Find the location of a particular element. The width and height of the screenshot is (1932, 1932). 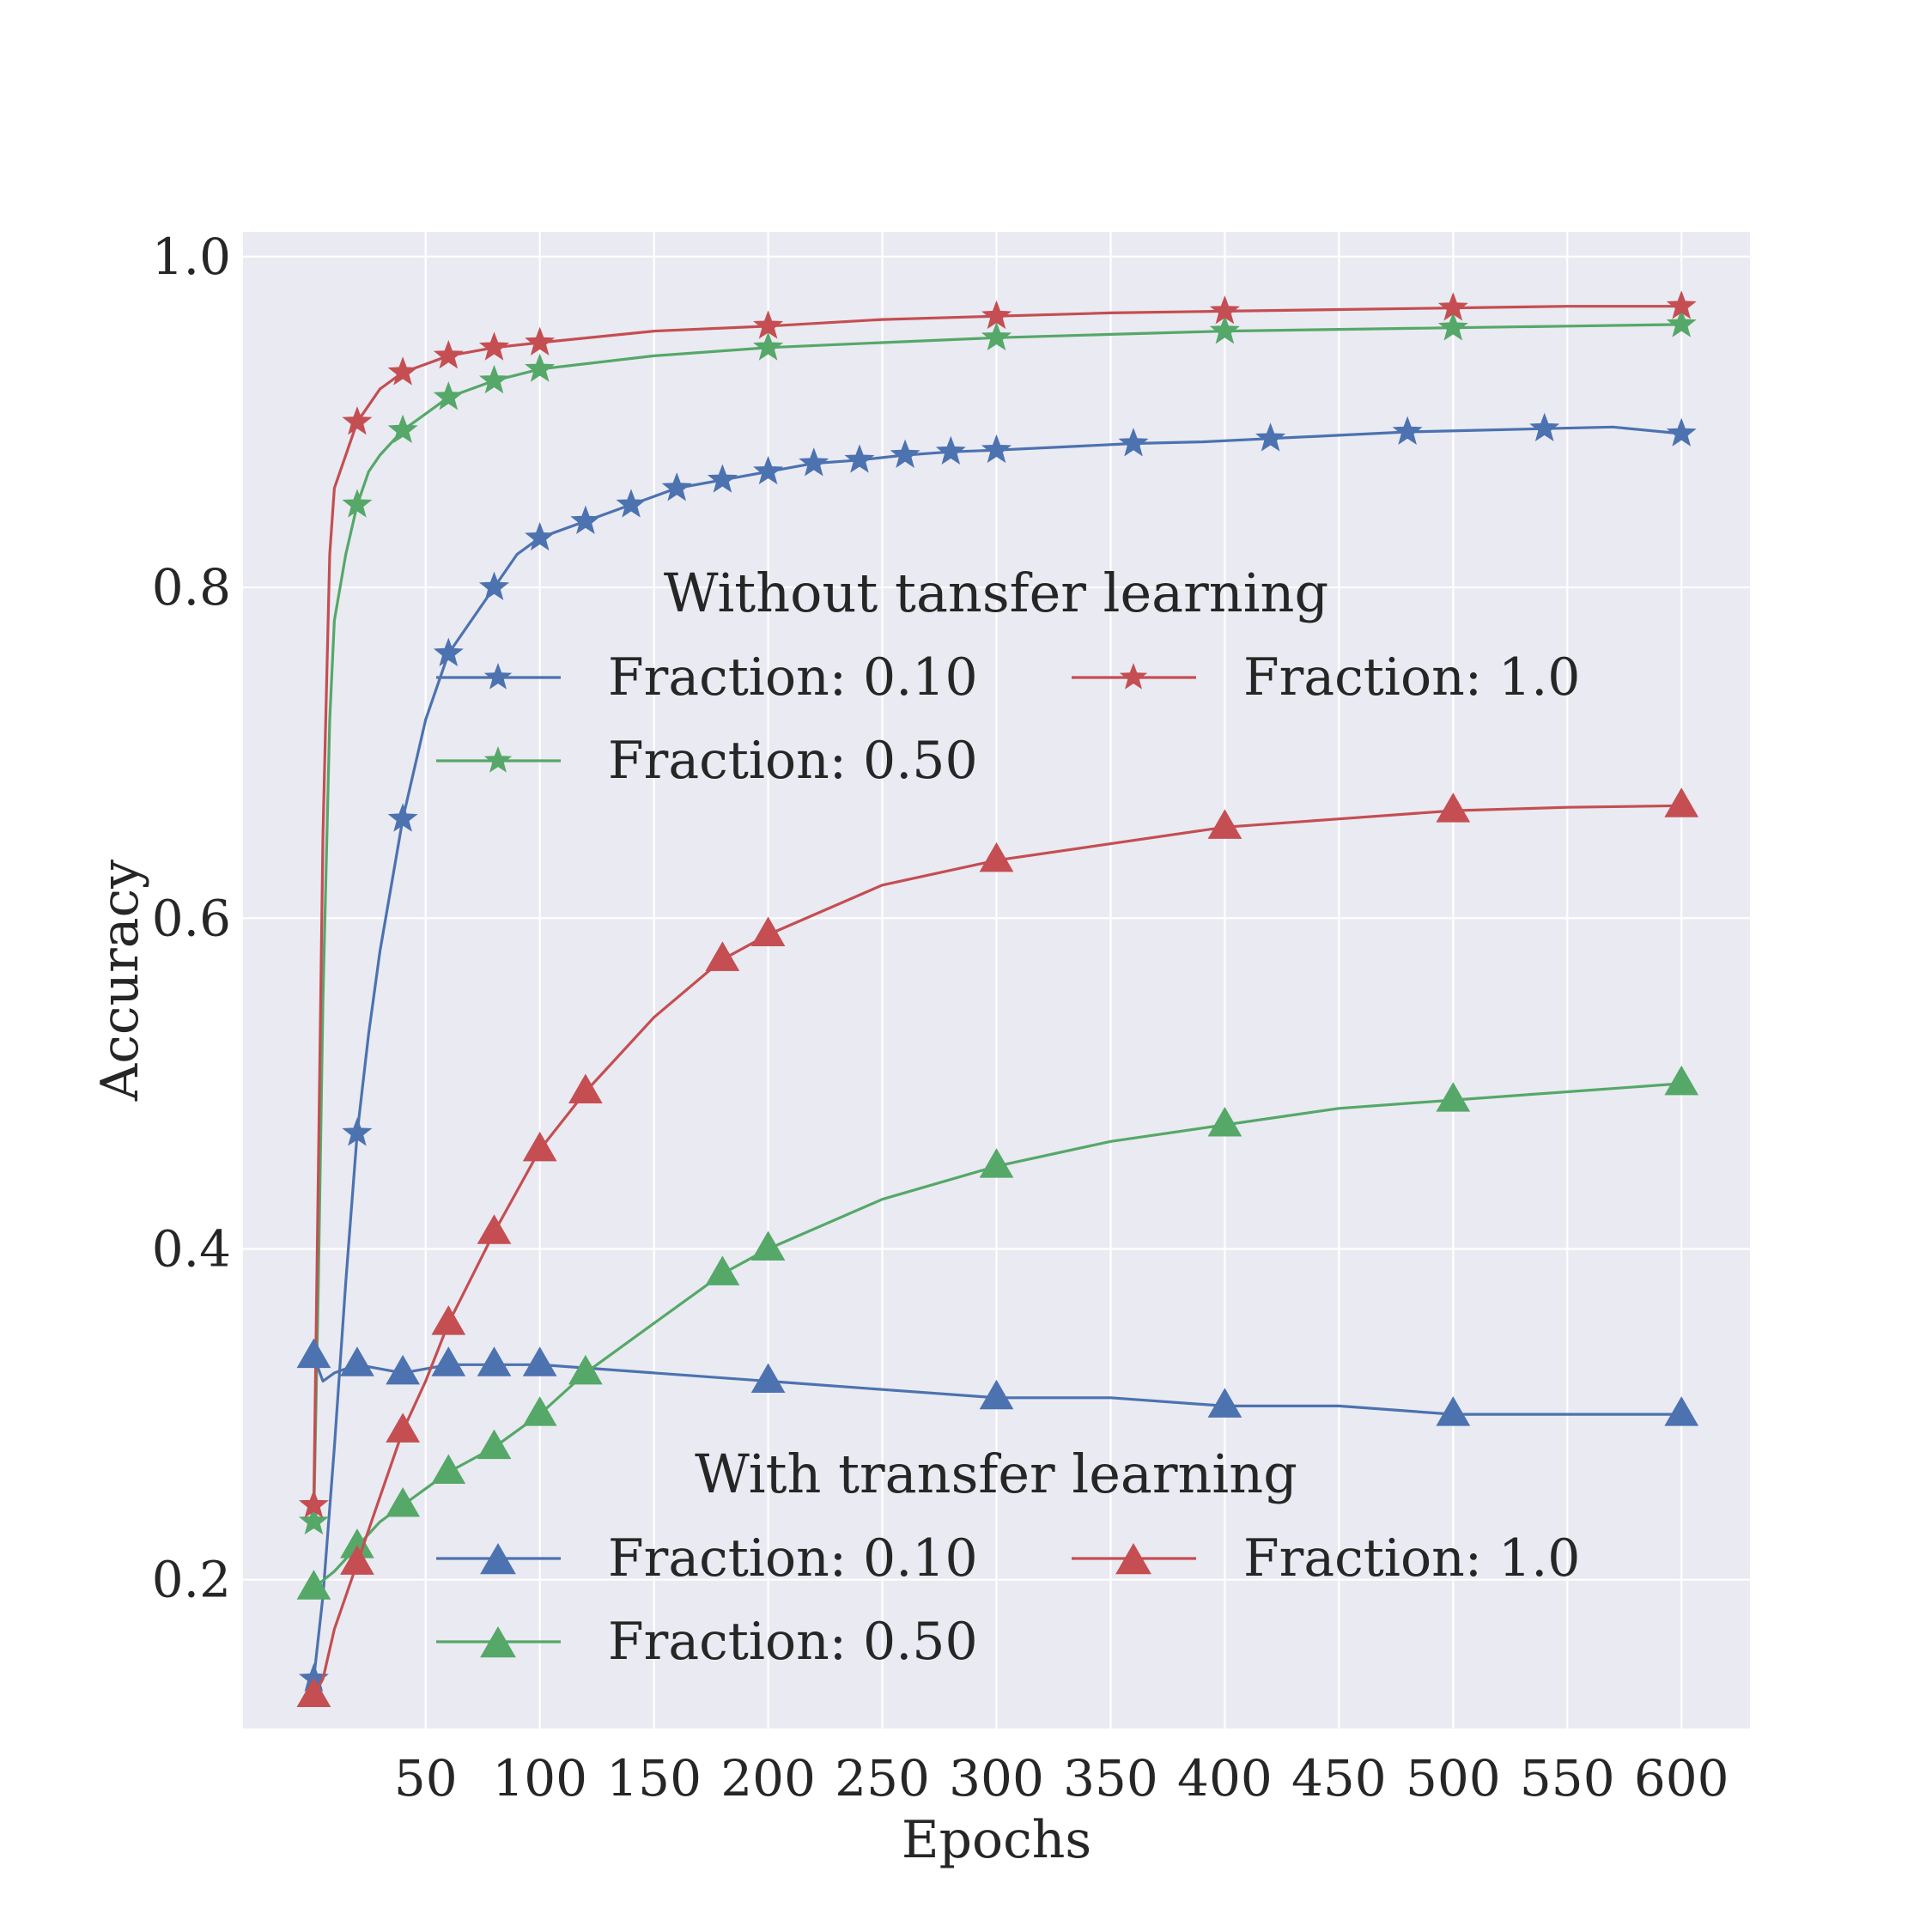

x-axis-label: Epochs is located at coordinates (996, 1840).